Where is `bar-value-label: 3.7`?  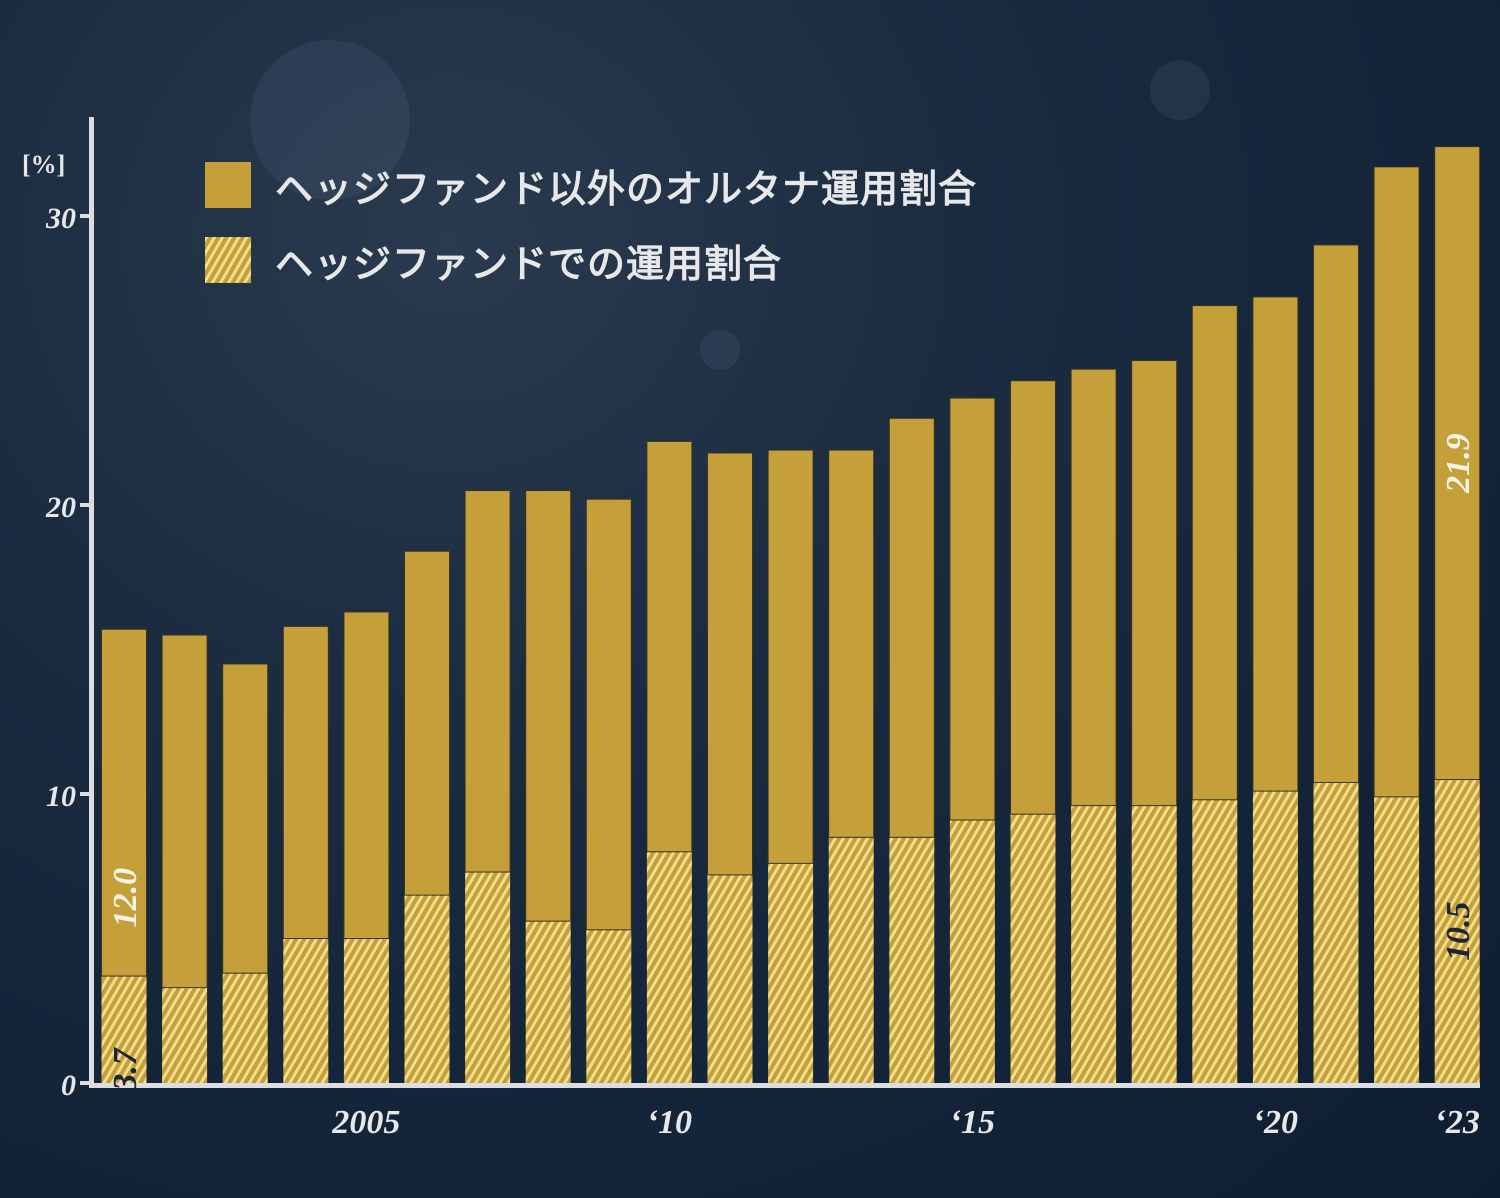
bar-value-label: 3.7 is located at coordinates (125, 1069).